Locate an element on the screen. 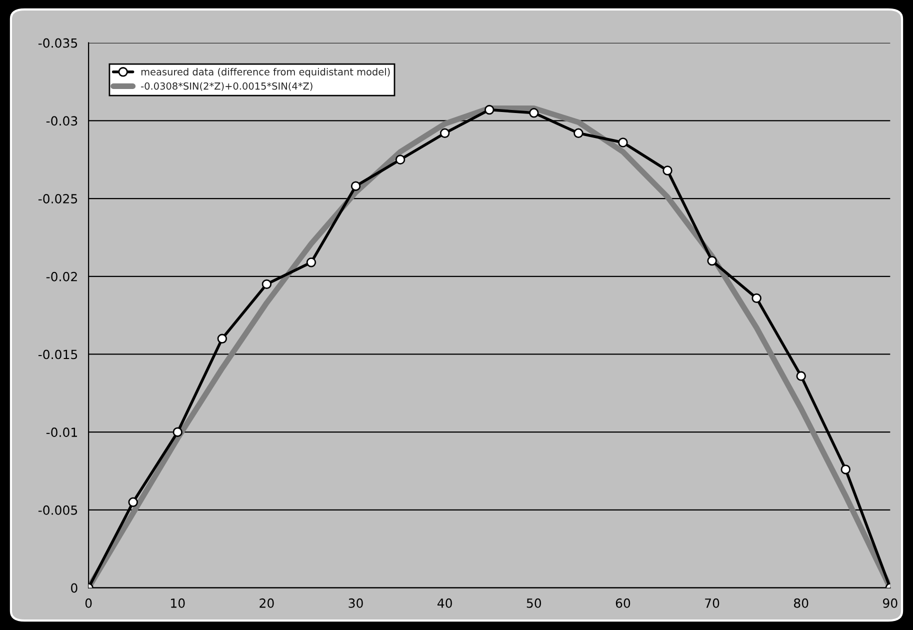 This screenshot has width=913, height=630. x-tick-label: 40 is located at coordinates (444, 603).